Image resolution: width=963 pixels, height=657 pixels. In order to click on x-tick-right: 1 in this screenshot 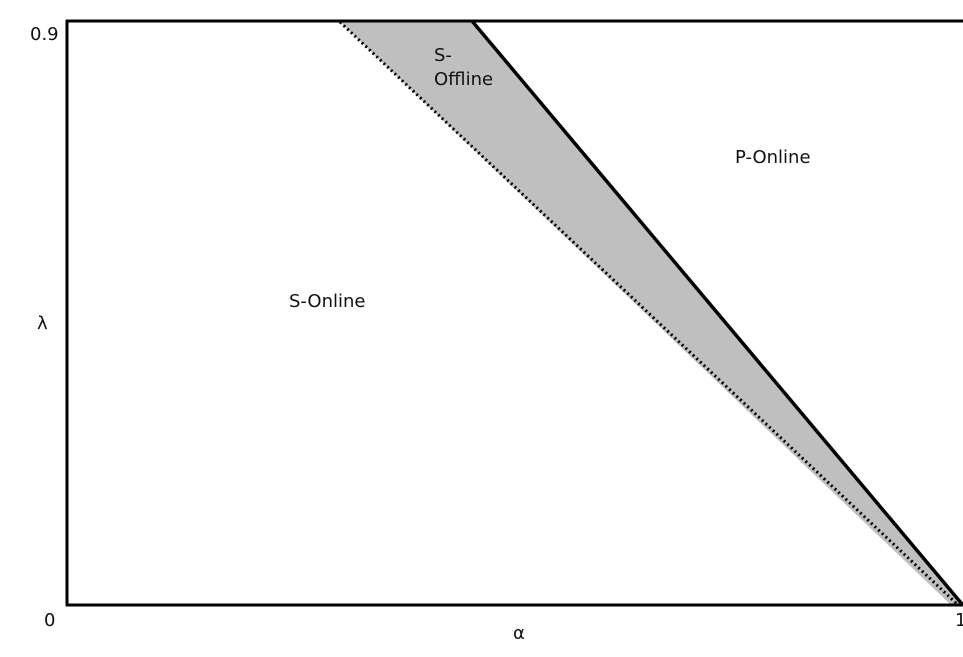, I will do `click(959, 620)`.